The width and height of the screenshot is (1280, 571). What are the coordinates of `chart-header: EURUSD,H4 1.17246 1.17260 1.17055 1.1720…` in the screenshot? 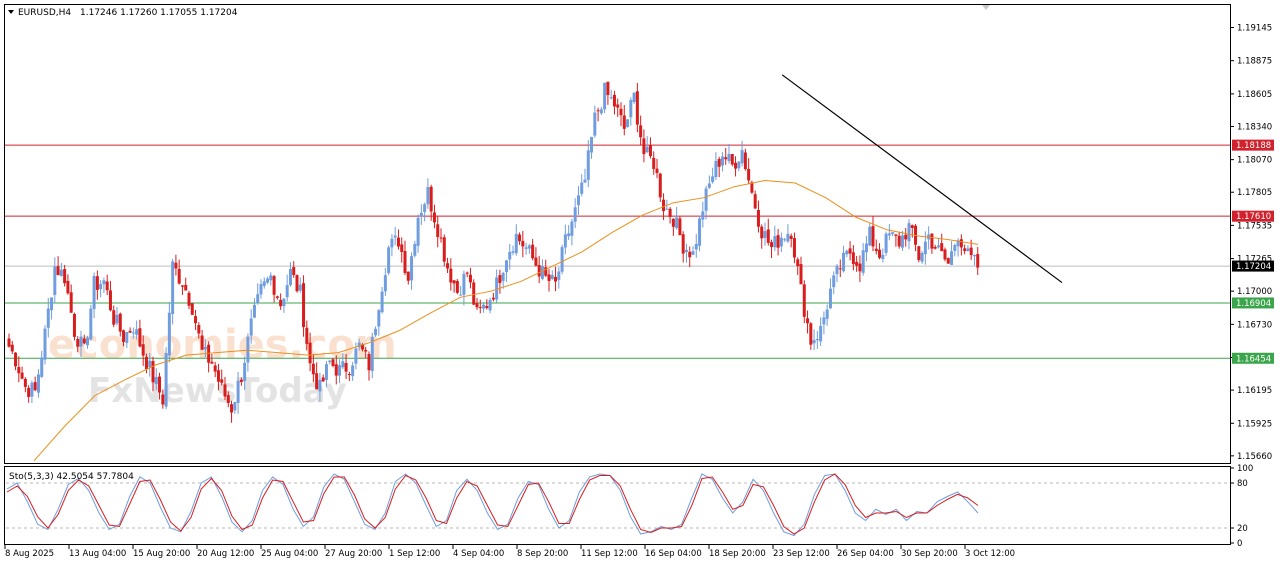 It's located at (499, 11).